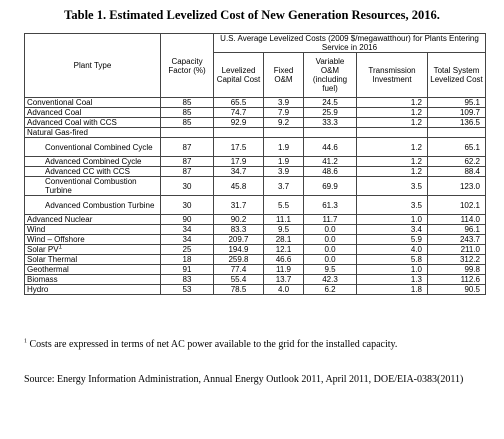 Image resolution: width=504 pixels, height=439 pixels. What do you see at coordinates (187, 186) in the screenshot?
I see `value-cell-cf: 30` at bounding box center [187, 186].